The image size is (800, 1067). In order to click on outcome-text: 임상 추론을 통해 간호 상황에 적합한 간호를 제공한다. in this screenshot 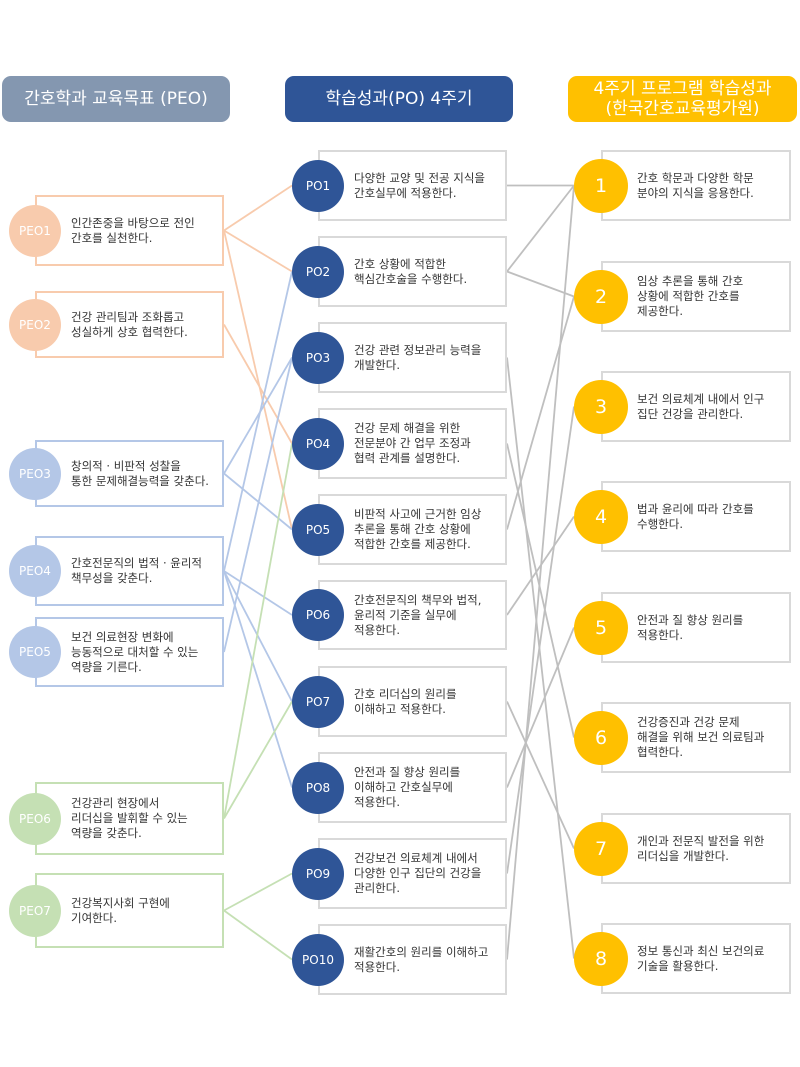, I will do `click(690, 296)`.